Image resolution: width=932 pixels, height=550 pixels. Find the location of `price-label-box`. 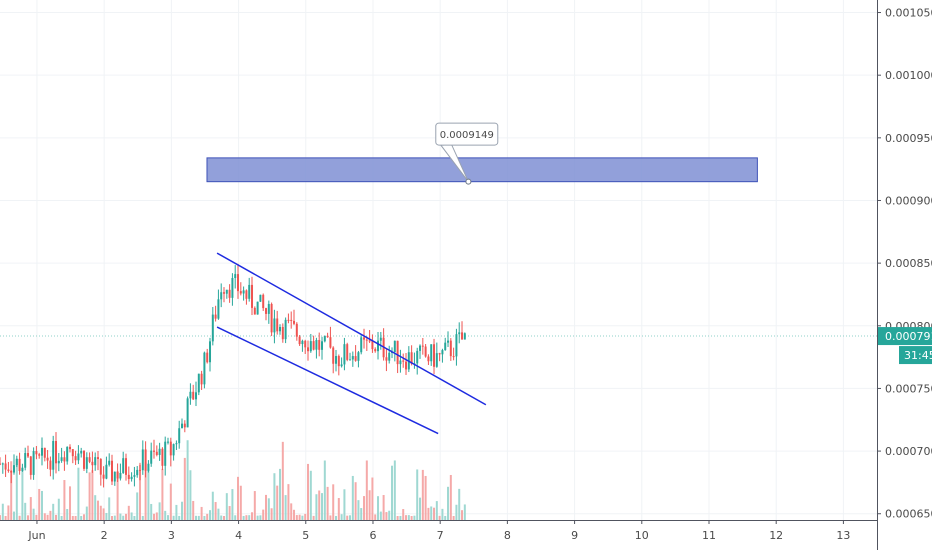

price-label-box is located at coordinates (467, 134).